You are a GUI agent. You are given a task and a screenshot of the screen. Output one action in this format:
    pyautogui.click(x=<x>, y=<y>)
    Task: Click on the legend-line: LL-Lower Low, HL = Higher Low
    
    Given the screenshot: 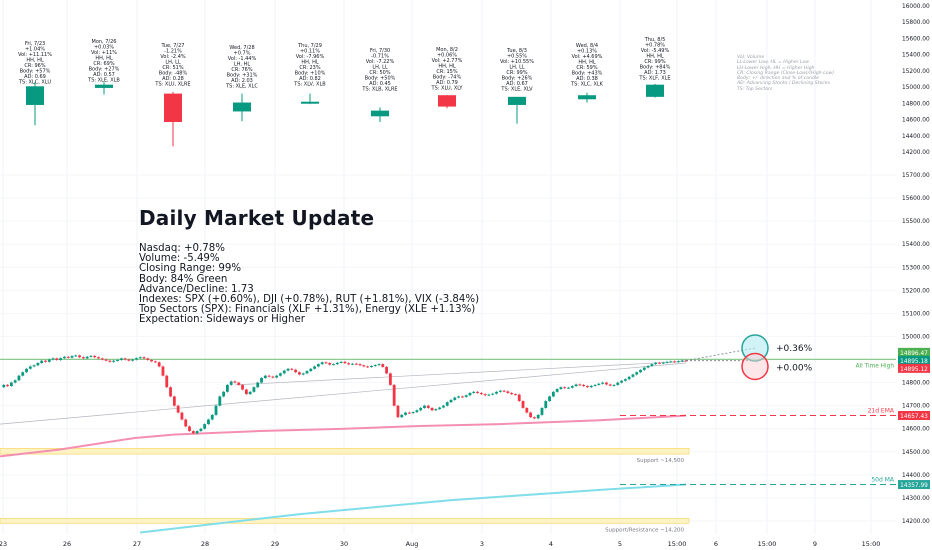 What is the action you would take?
    pyautogui.click(x=773, y=63)
    